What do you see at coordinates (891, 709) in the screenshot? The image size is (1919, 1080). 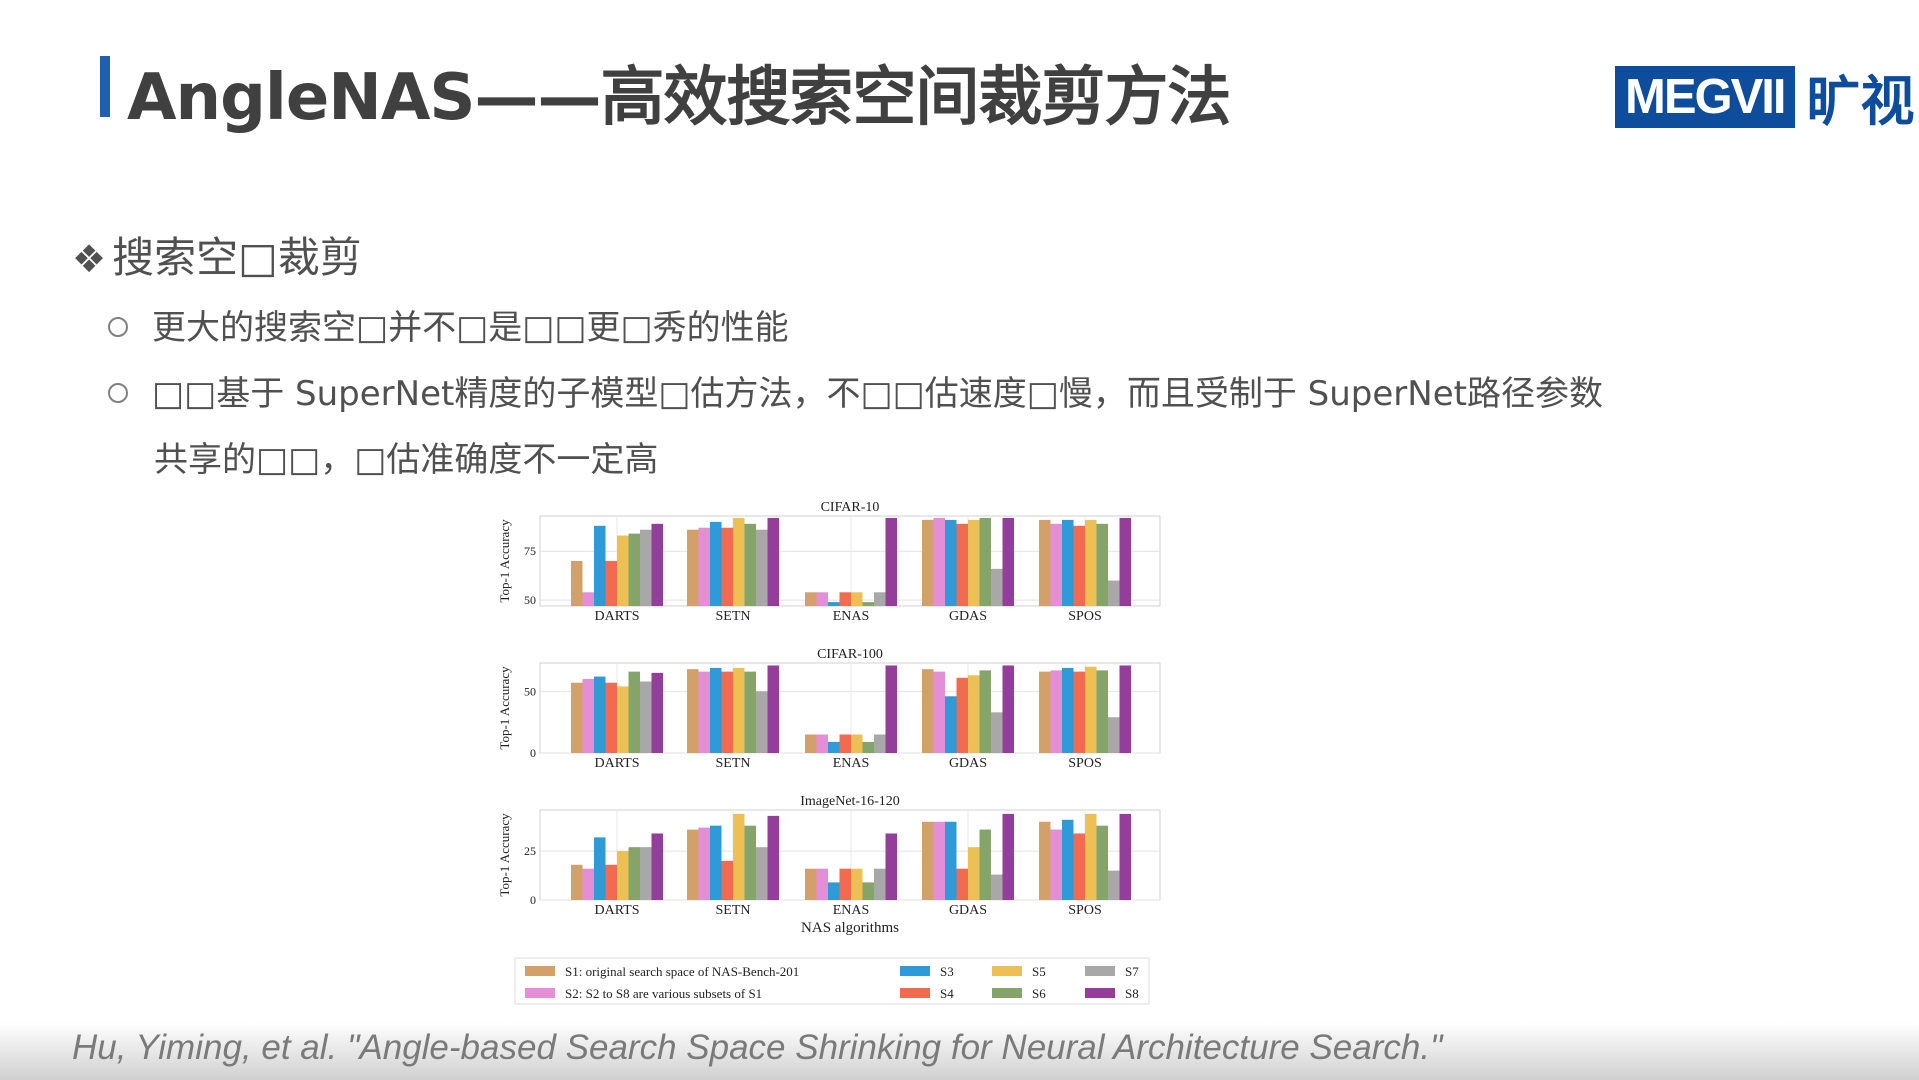 I see `bar-s8-enas` at bounding box center [891, 709].